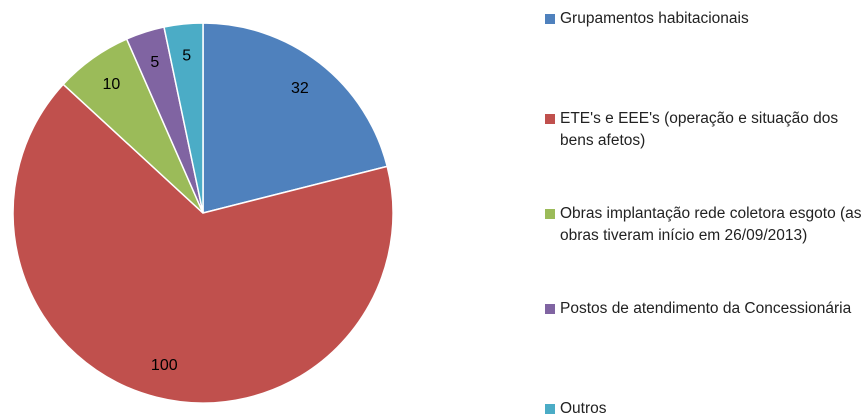 The height and width of the screenshot is (420, 868). I want to click on legend-label: Postos de atendimento da Concessionária, so click(706, 308).